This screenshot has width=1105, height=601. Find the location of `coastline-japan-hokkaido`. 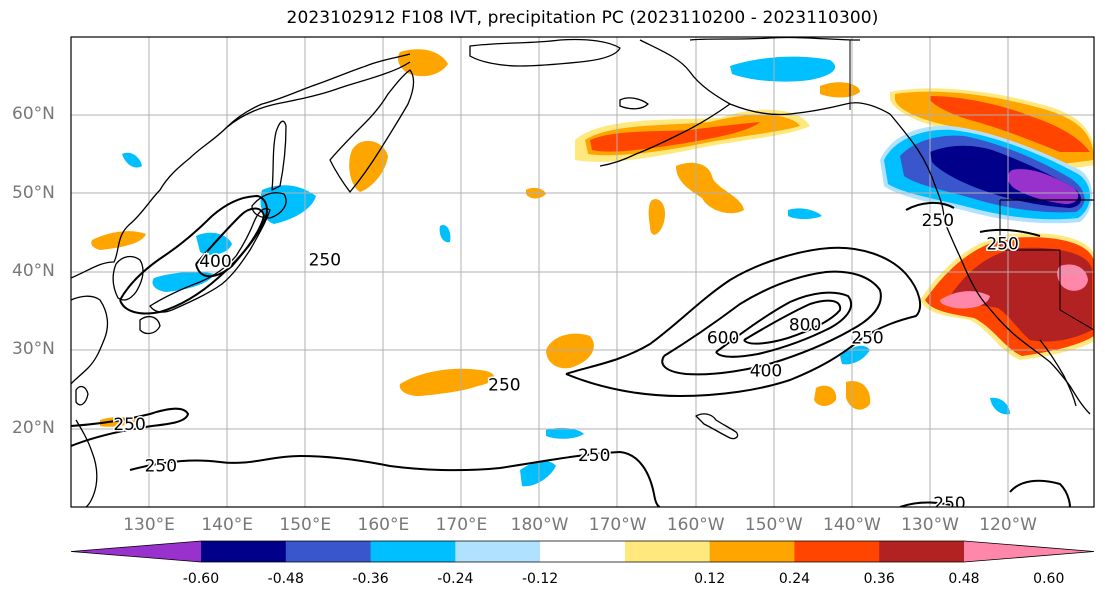

coastline-japan-hokkaido is located at coordinates (269, 205).